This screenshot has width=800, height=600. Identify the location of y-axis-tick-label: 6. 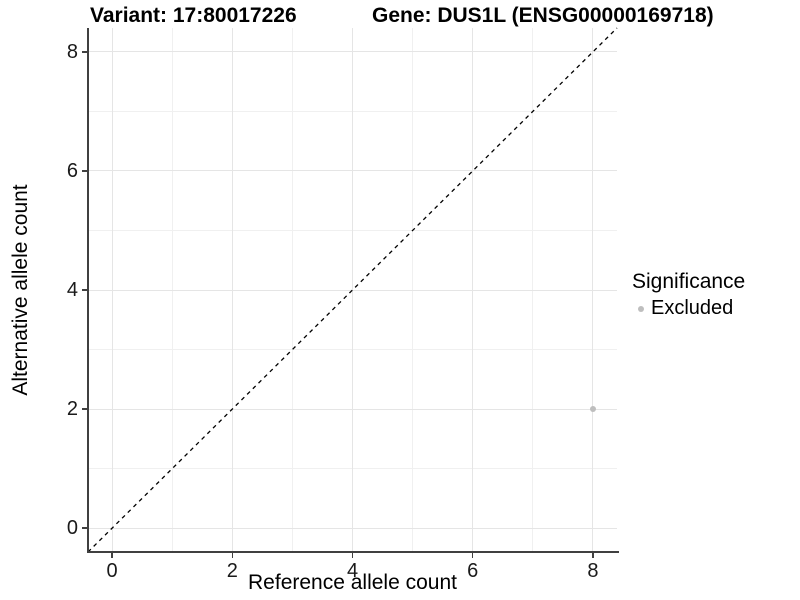
(72, 170).